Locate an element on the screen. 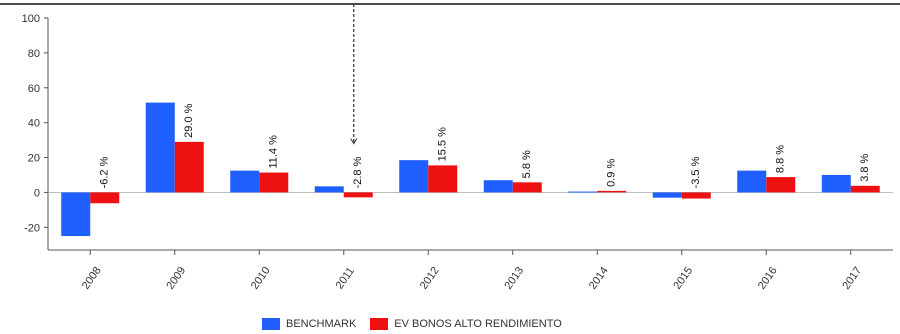 This screenshot has height=334, width=900. data-label-2017: 3.8 % is located at coordinates (865, 167).